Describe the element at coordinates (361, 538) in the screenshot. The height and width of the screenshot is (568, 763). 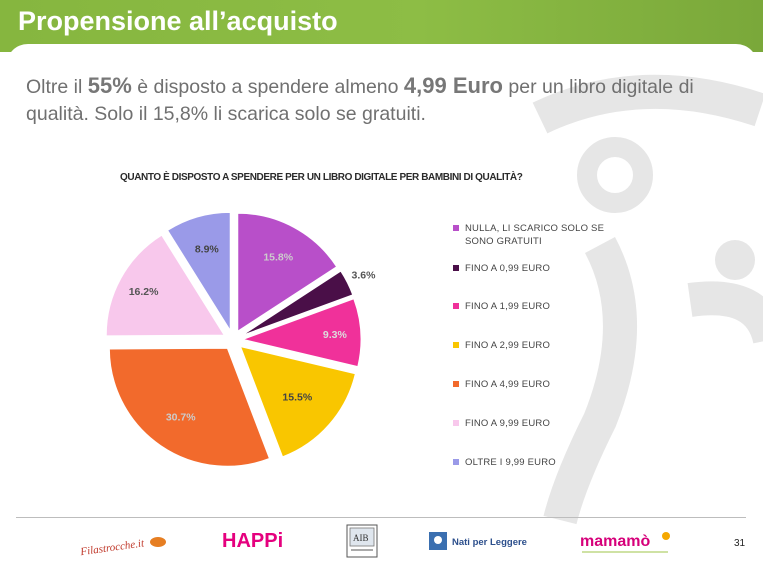
I see `aib-logo-text: AIB` at that location.